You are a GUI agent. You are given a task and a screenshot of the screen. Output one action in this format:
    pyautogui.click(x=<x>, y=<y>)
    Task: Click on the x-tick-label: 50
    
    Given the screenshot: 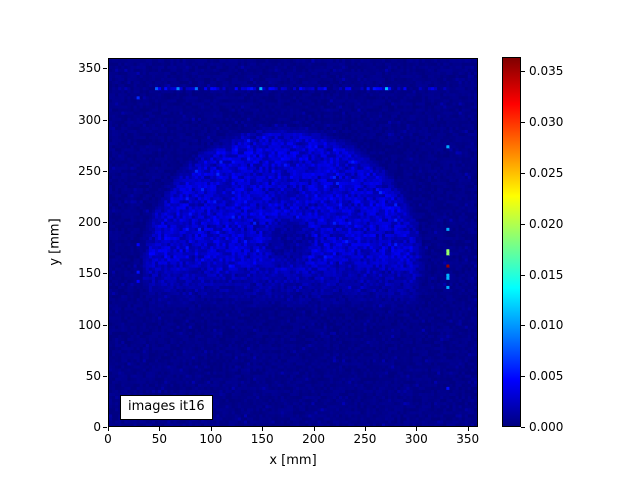 What is the action you would take?
    pyautogui.click(x=159, y=439)
    